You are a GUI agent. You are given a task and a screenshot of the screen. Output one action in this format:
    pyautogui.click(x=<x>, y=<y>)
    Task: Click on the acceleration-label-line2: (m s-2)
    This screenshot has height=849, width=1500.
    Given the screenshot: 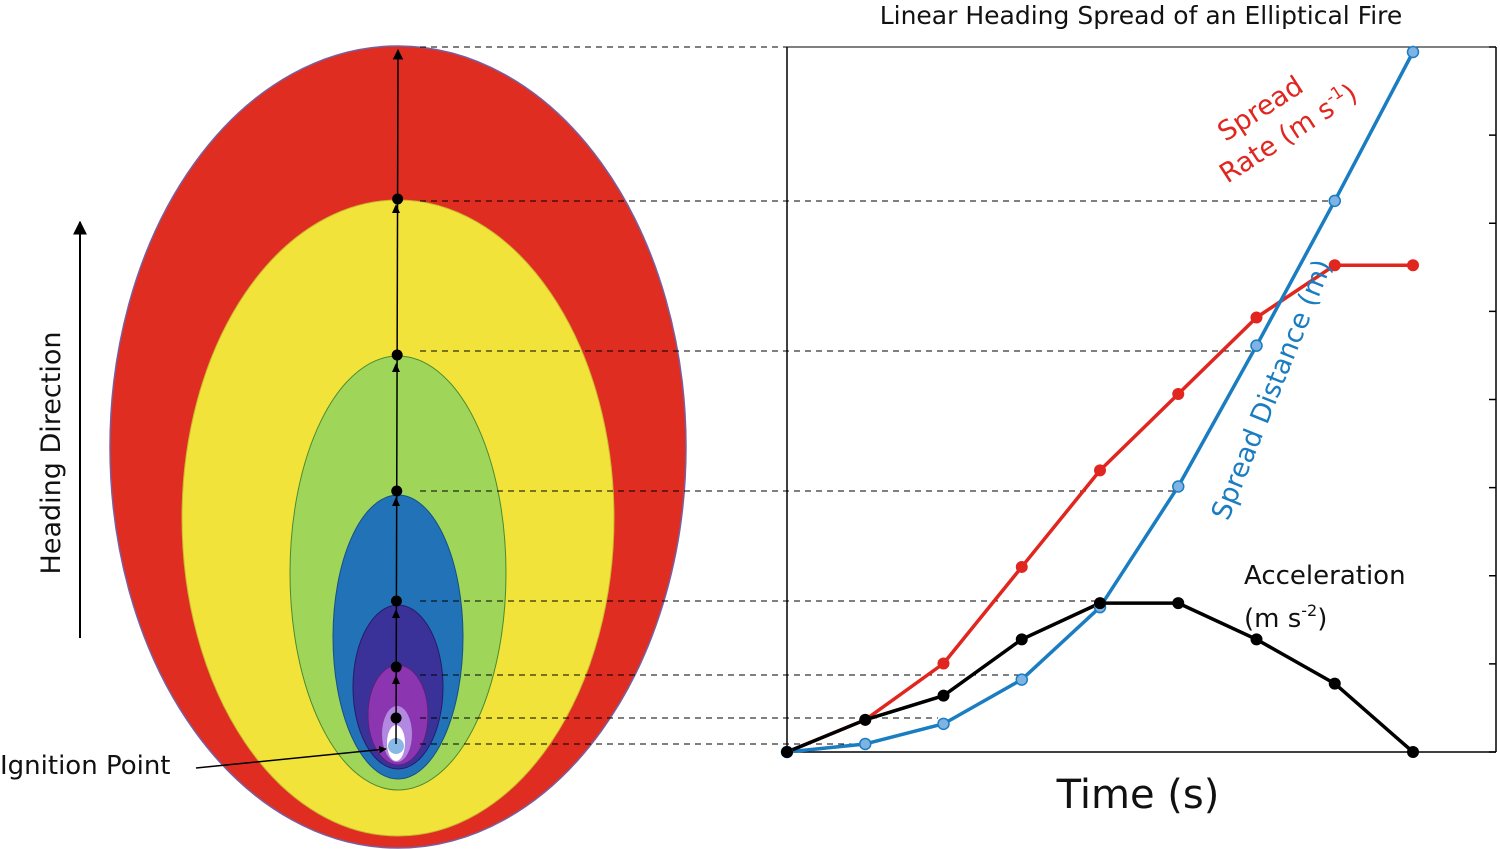 What is the action you would take?
    pyautogui.click(x=1285, y=617)
    